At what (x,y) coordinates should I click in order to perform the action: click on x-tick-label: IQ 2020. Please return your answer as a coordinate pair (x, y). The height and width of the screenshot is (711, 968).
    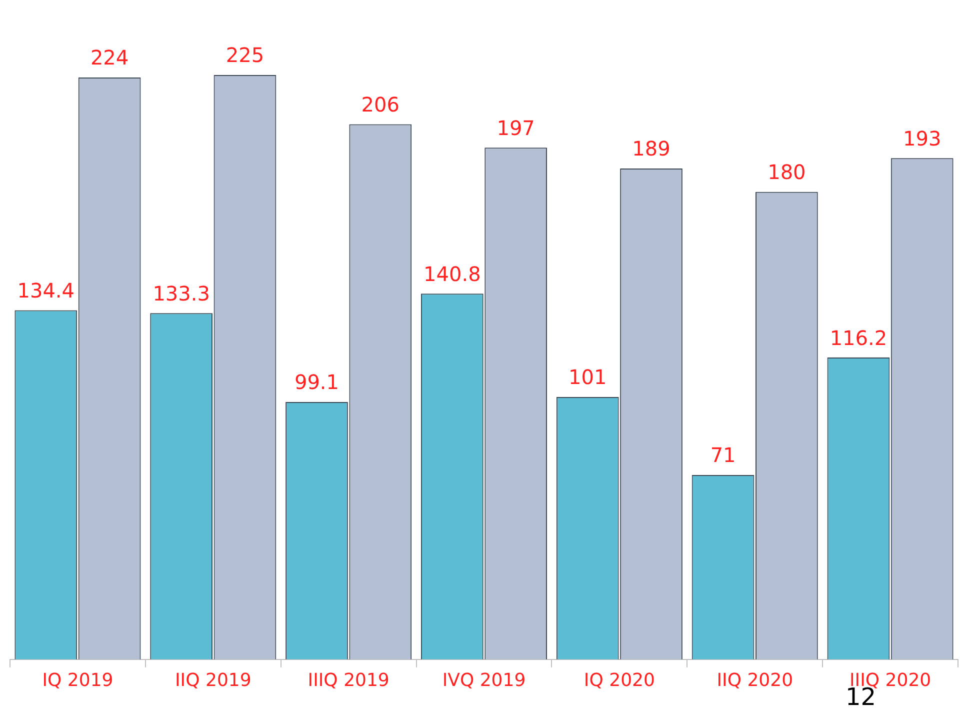
    Looking at the image, I should click on (619, 680).